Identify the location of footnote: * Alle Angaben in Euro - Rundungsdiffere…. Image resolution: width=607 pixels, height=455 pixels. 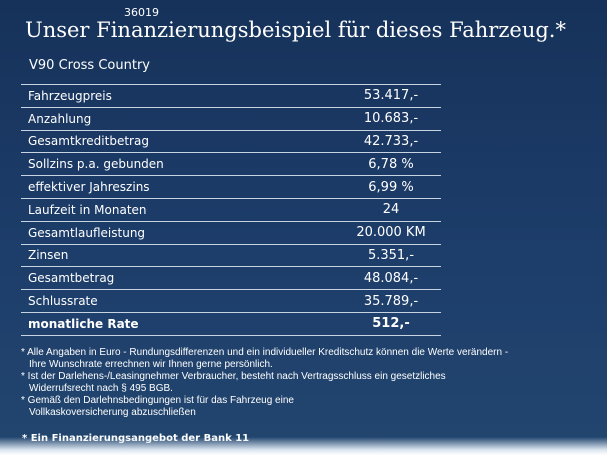
(301, 359).